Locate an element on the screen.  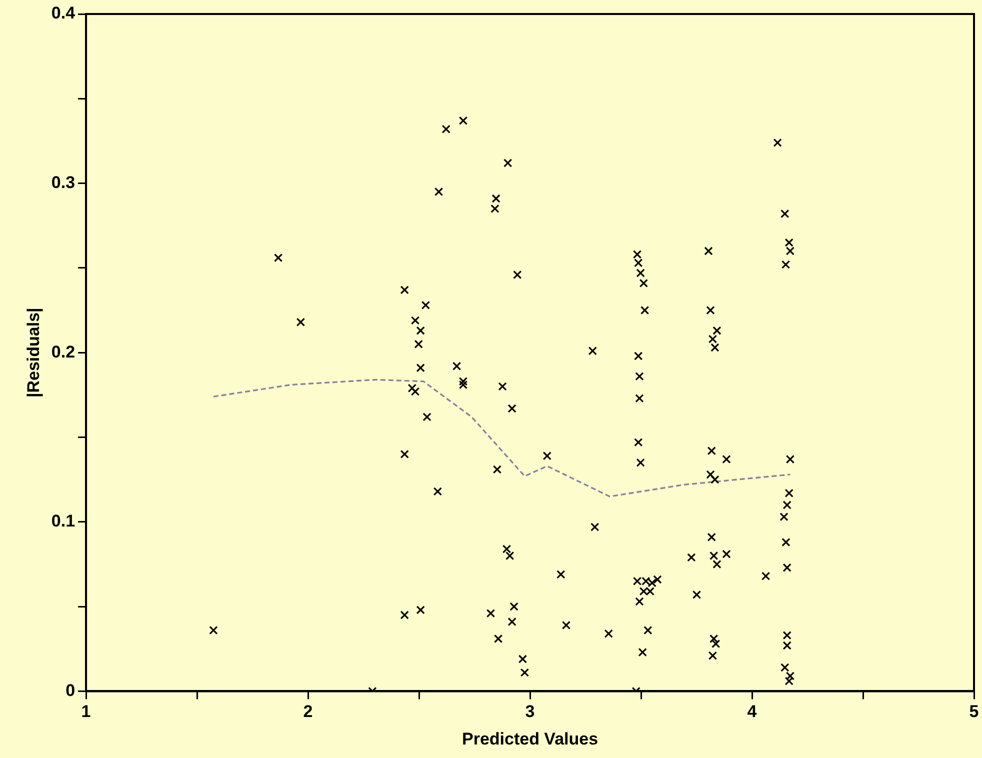
x-tick-label: 5 is located at coordinates (974, 712).